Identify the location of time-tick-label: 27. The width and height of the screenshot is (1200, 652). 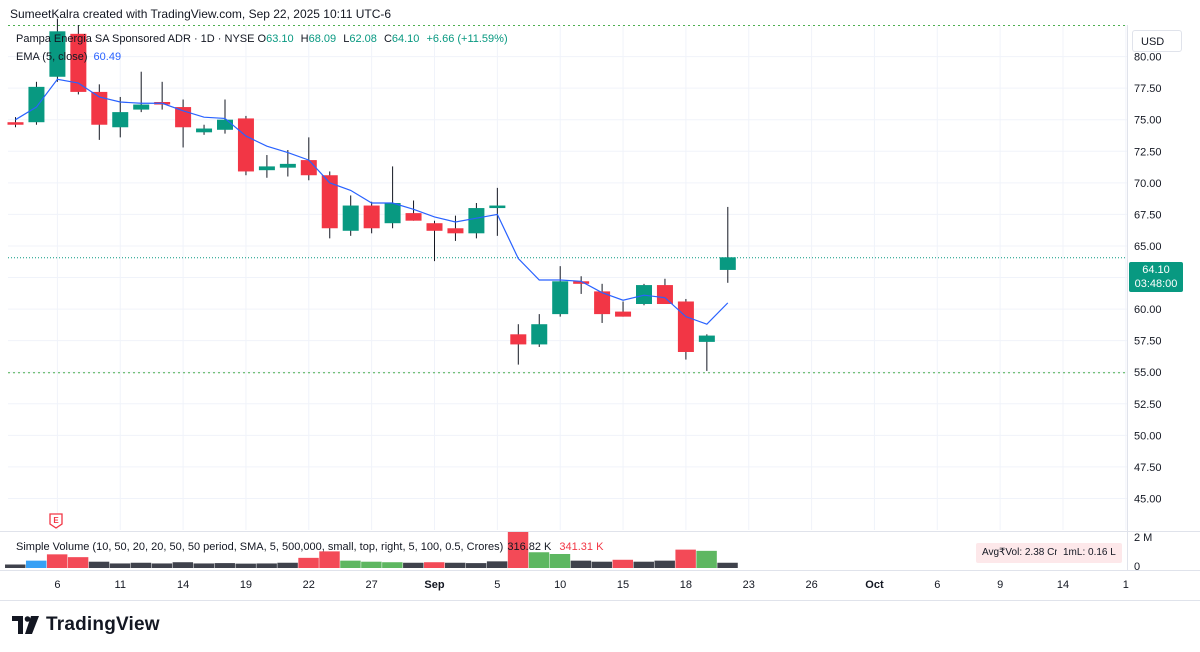
(372, 585).